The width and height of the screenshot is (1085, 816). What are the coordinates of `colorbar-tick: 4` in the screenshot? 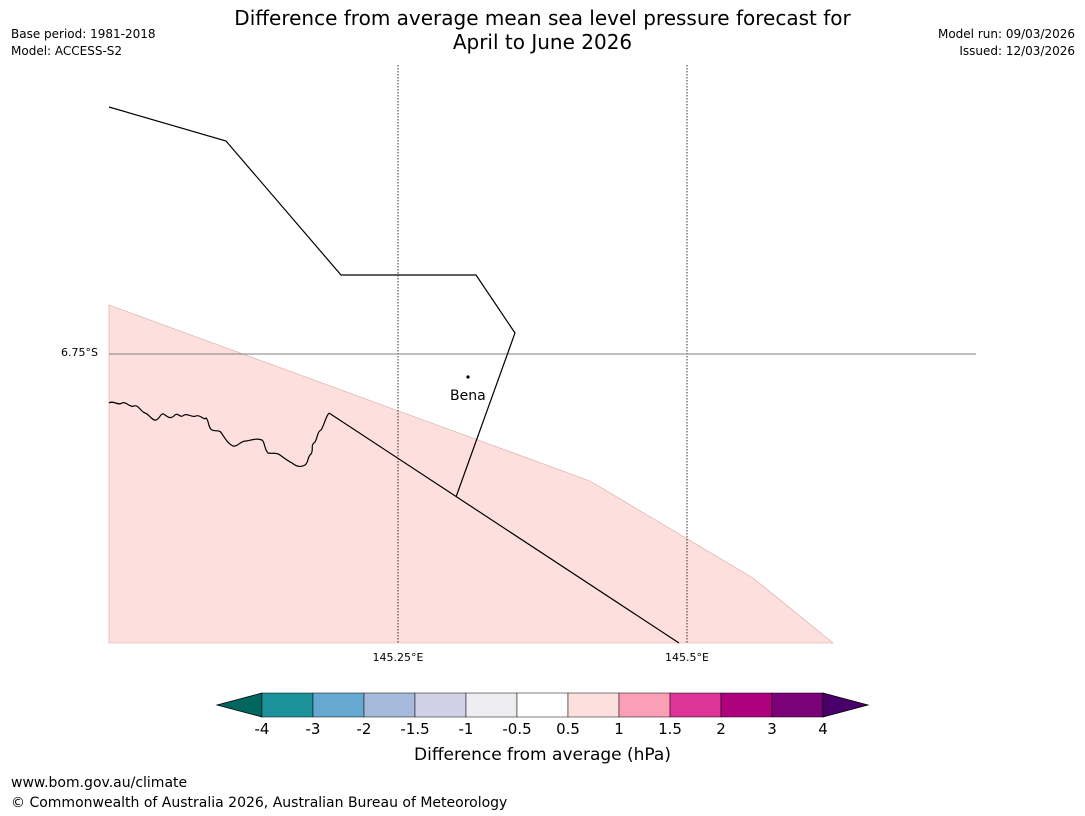 It's located at (823, 729).